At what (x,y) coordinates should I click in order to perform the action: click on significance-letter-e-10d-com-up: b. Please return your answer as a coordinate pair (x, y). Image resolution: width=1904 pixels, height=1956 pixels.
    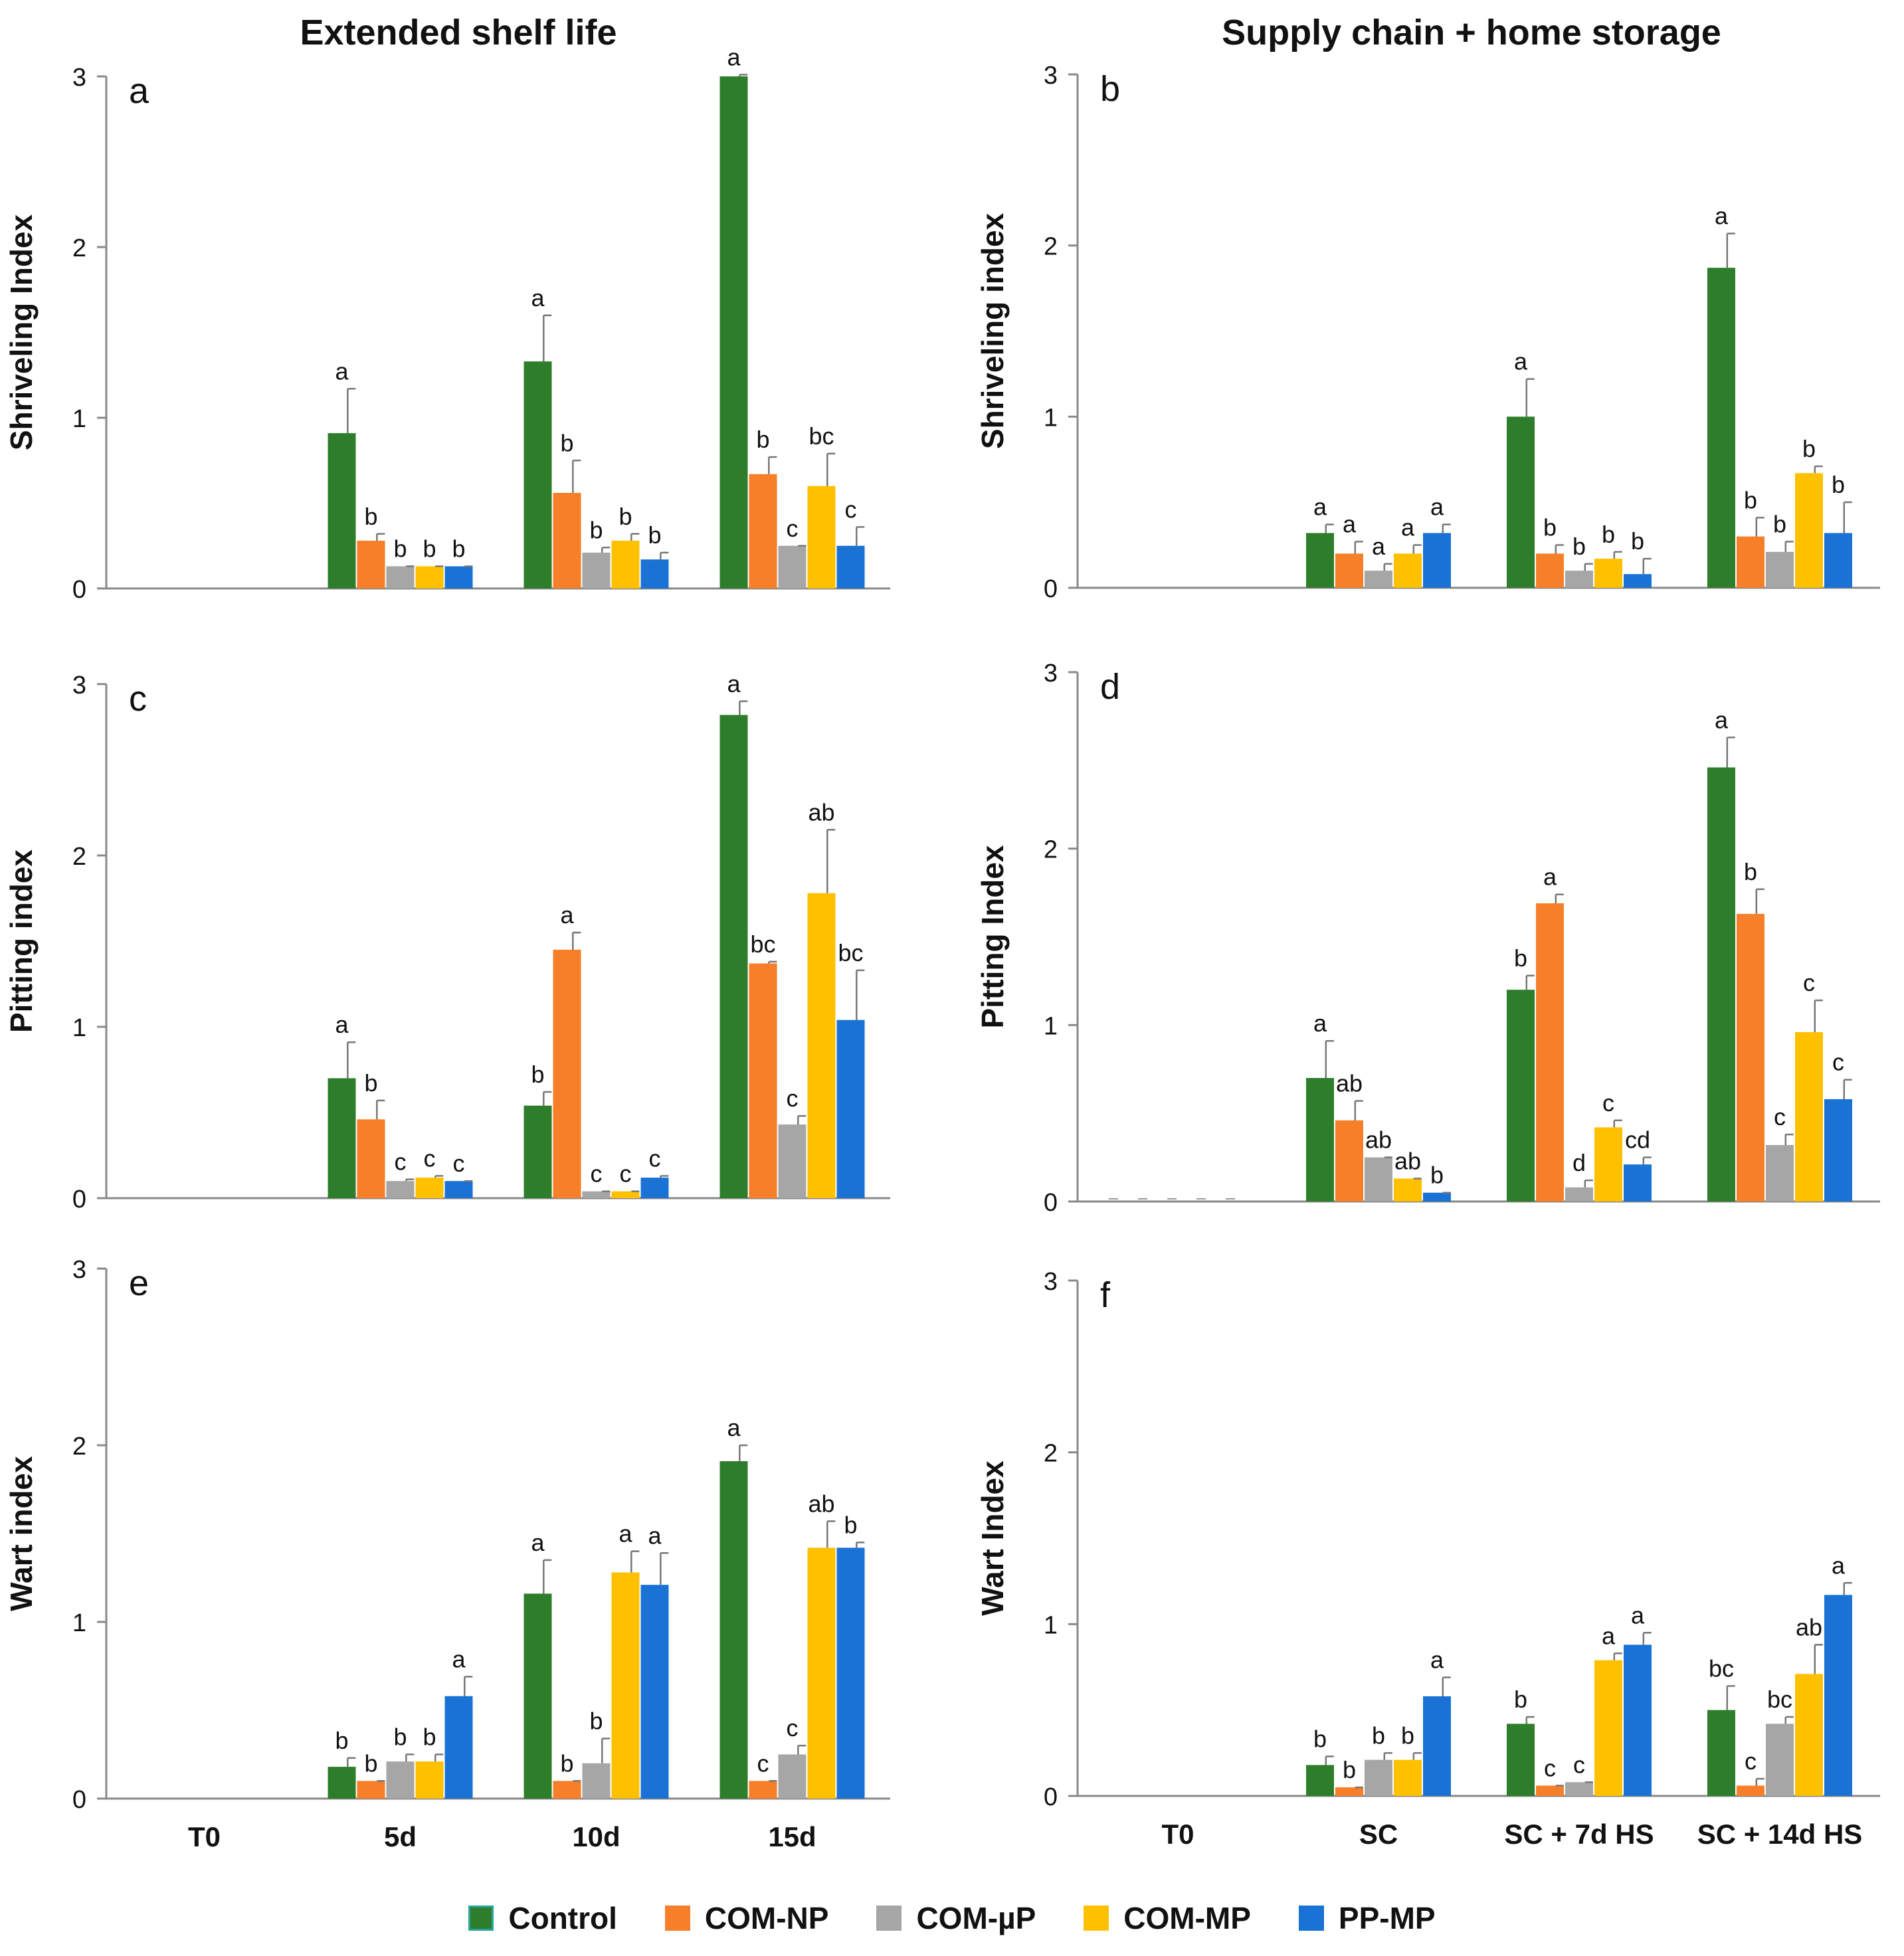
    Looking at the image, I should click on (596, 1721).